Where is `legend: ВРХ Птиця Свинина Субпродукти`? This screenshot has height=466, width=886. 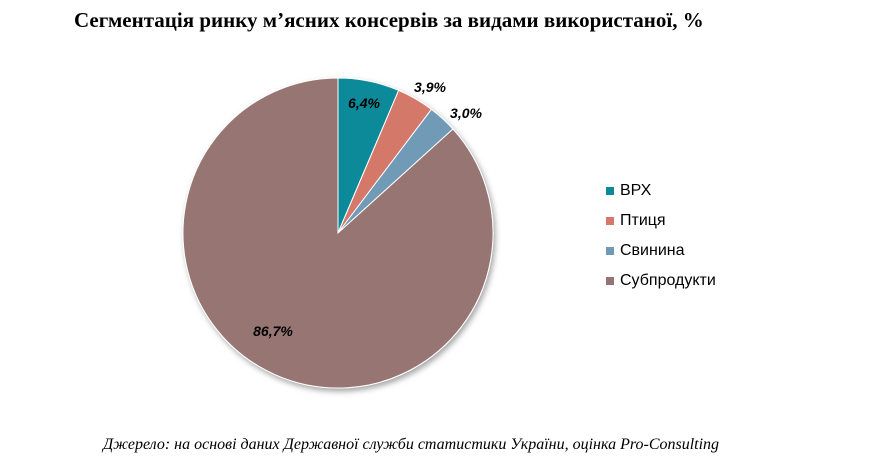
legend: ВРХ Птиця Свинина Субпродукти is located at coordinates (661, 236).